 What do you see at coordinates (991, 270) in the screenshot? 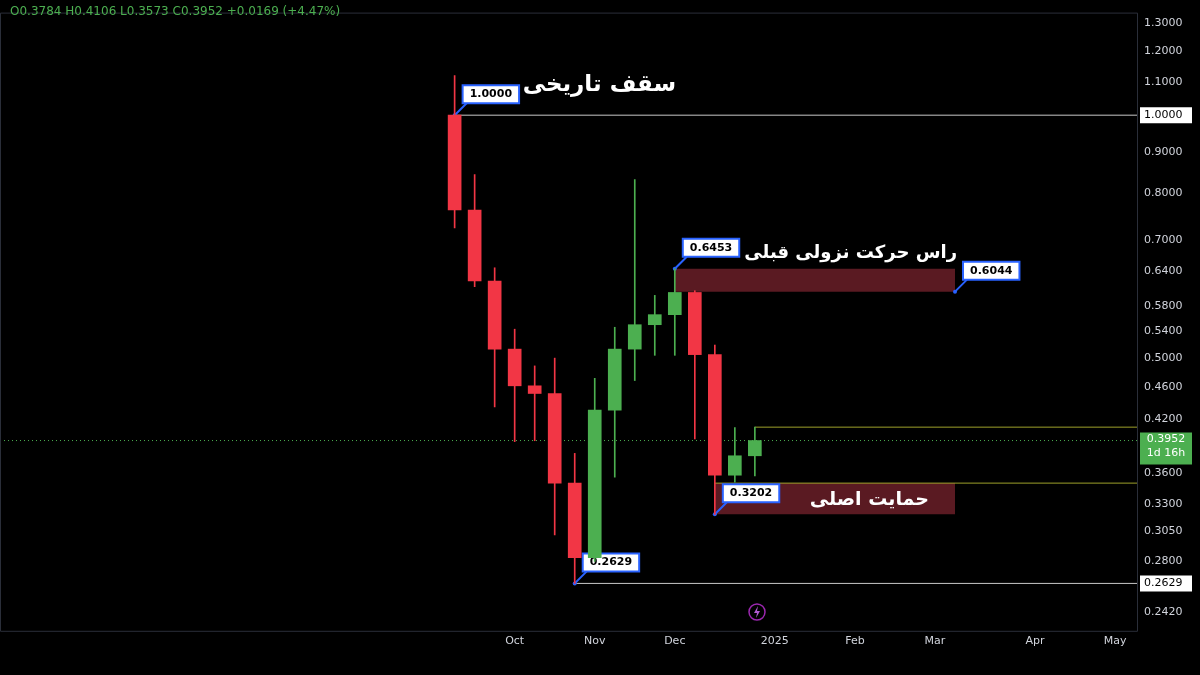
I see `annotation: 0.6044` at bounding box center [991, 270].